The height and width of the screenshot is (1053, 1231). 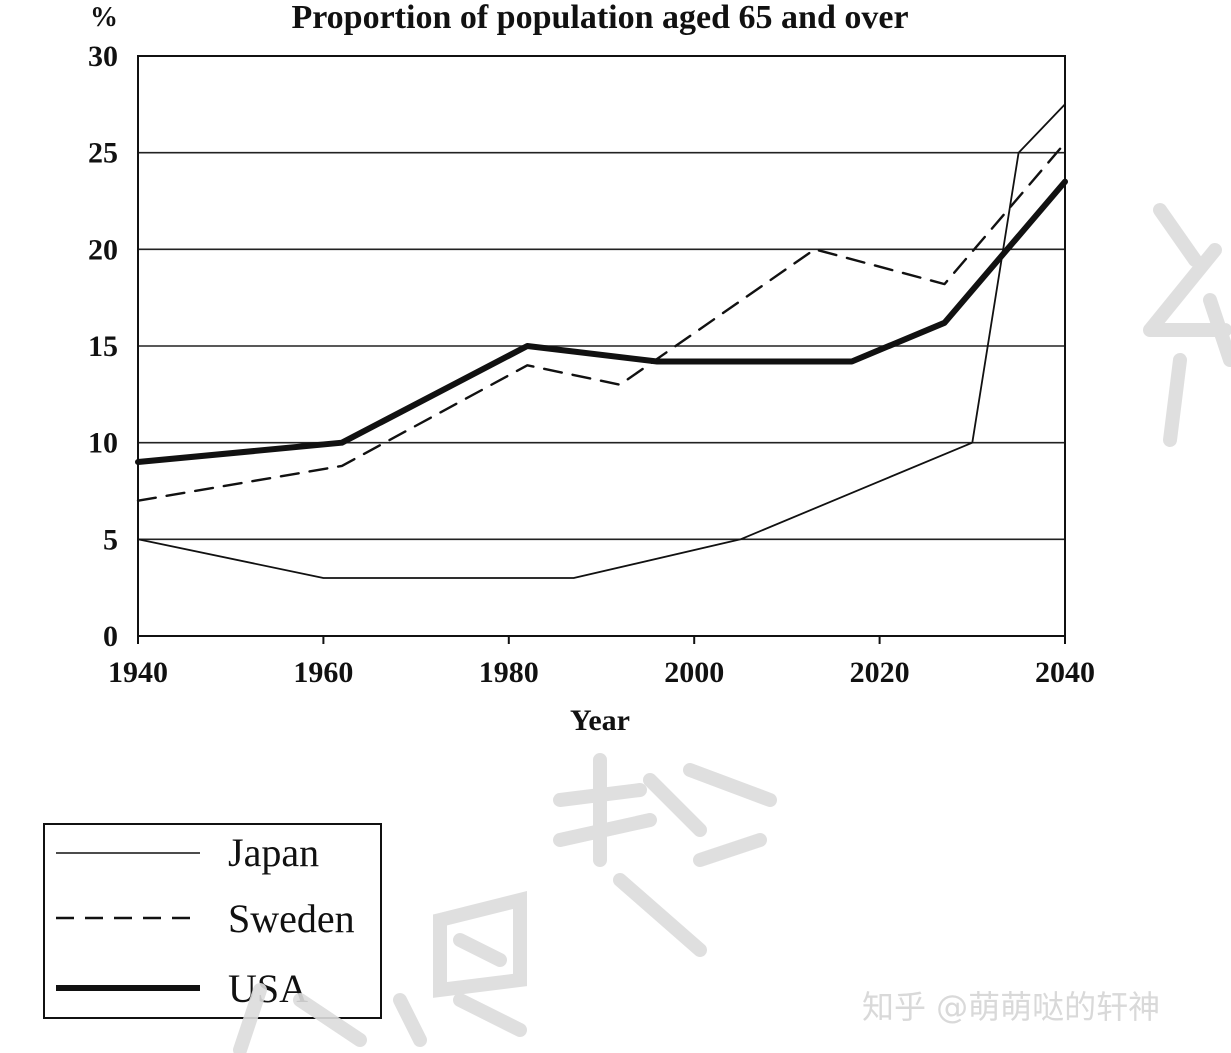 I want to click on x-tick-label: 2040, so click(x=1065, y=672).